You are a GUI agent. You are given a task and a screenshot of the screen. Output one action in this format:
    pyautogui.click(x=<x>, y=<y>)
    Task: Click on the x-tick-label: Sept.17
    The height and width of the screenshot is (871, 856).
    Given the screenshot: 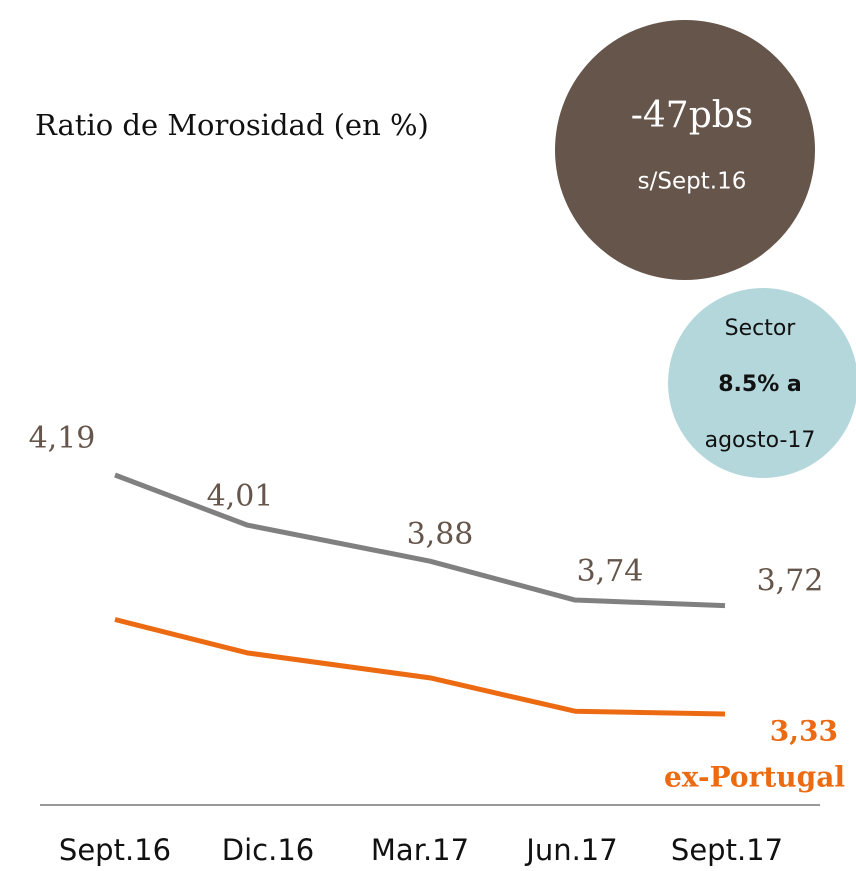 What is the action you would take?
    pyautogui.click(x=727, y=850)
    